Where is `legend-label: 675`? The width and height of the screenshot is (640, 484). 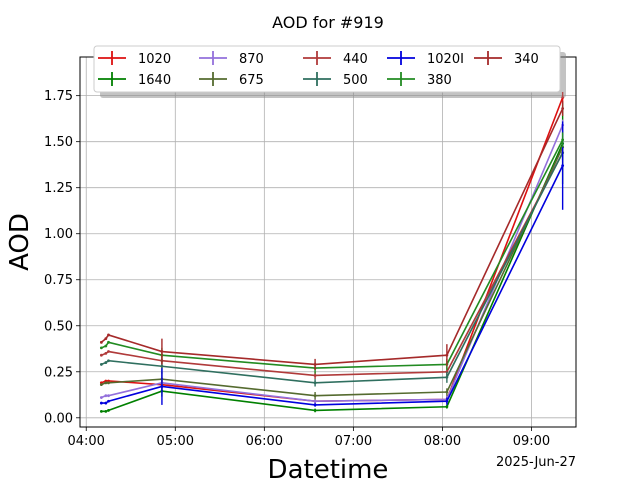
legend-label: 675 is located at coordinates (251, 80).